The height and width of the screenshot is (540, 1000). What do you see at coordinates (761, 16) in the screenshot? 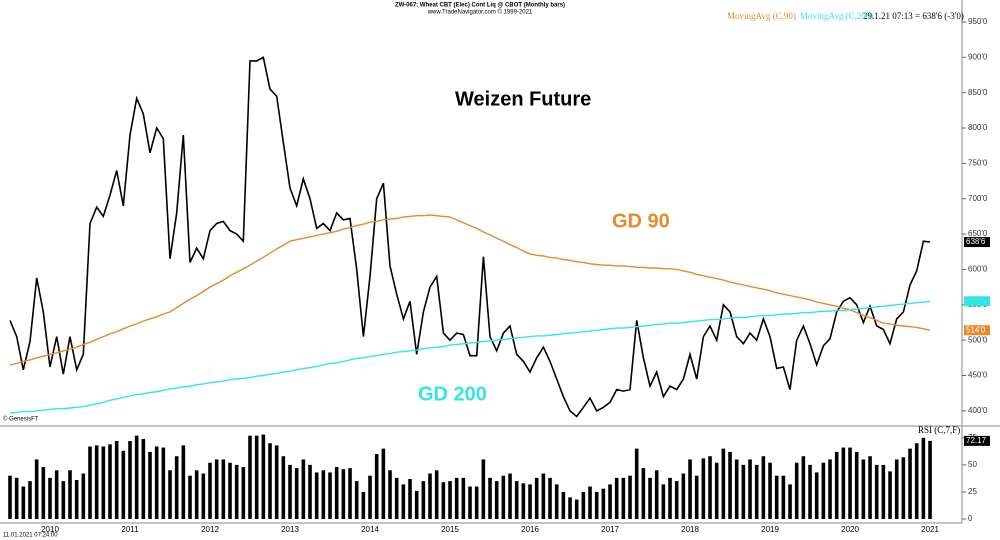
I see `legend-entry: MovingAvg (C,90)` at bounding box center [761, 16].